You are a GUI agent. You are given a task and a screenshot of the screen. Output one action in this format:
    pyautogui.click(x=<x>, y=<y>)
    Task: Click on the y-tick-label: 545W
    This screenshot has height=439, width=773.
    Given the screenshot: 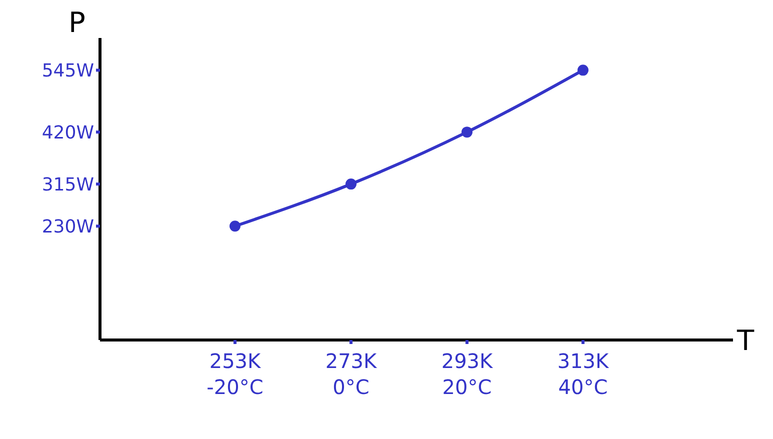 What is the action you would take?
    pyautogui.click(x=68, y=71)
    